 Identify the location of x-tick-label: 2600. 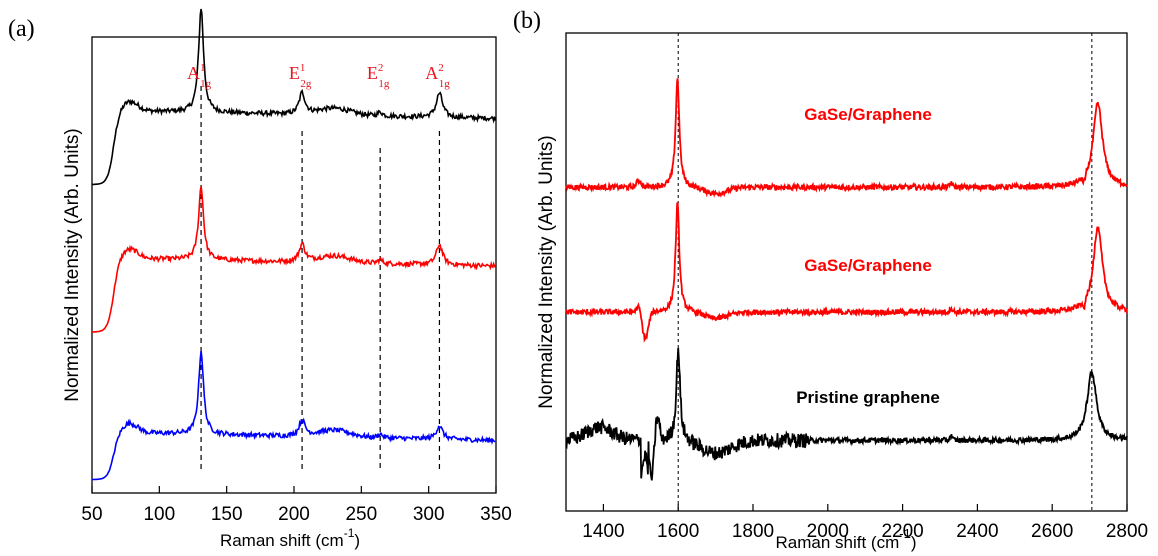
(1052, 531).